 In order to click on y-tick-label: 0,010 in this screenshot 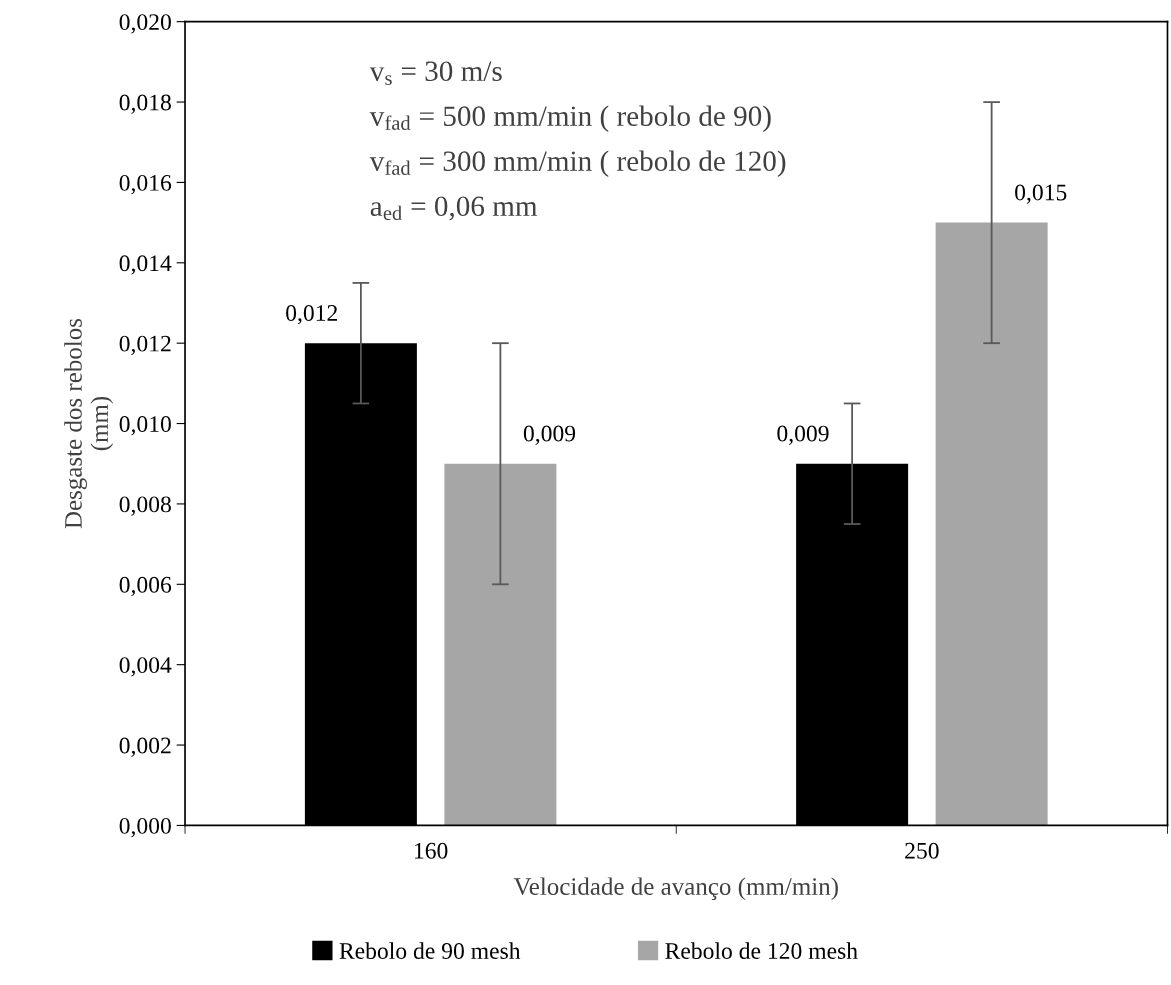, I will do `click(145, 426)`.